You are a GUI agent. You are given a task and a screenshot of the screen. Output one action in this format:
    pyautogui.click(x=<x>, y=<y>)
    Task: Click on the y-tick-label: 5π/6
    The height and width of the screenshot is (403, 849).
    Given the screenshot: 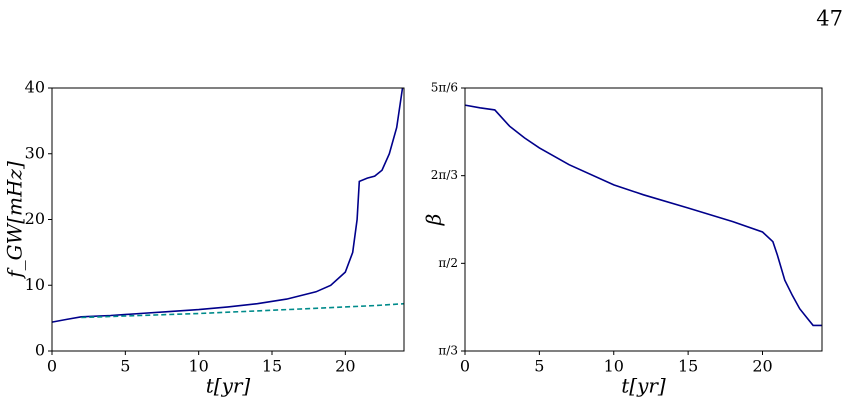 What is the action you would take?
    pyautogui.click(x=444, y=88)
    